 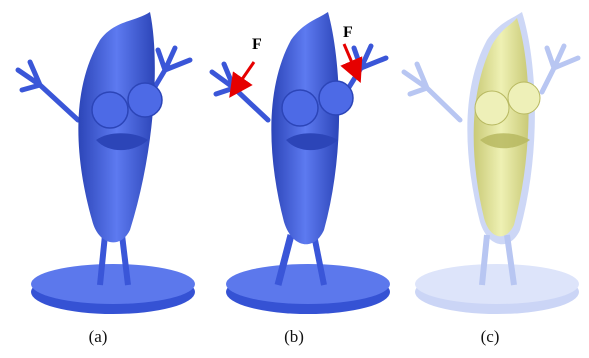 What do you see at coordinates (257, 44) in the screenshot?
I see `force-label-left: F` at bounding box center [257, 44].